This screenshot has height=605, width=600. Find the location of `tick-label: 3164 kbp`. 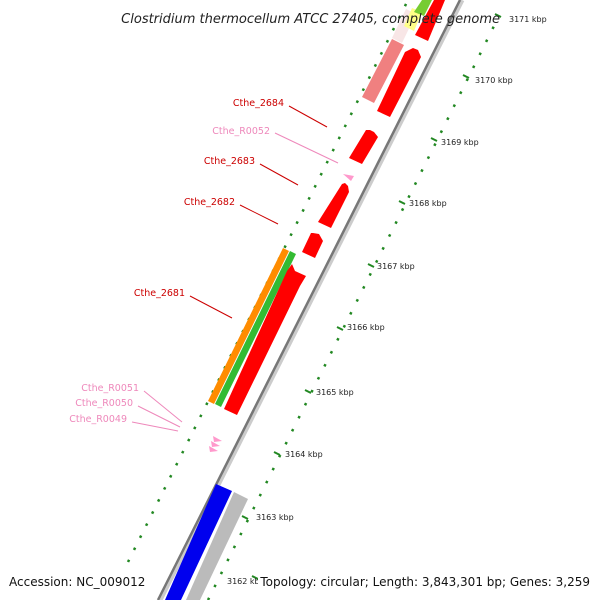

tick-label: 3164 kbp is located at coordinates (304, 454).